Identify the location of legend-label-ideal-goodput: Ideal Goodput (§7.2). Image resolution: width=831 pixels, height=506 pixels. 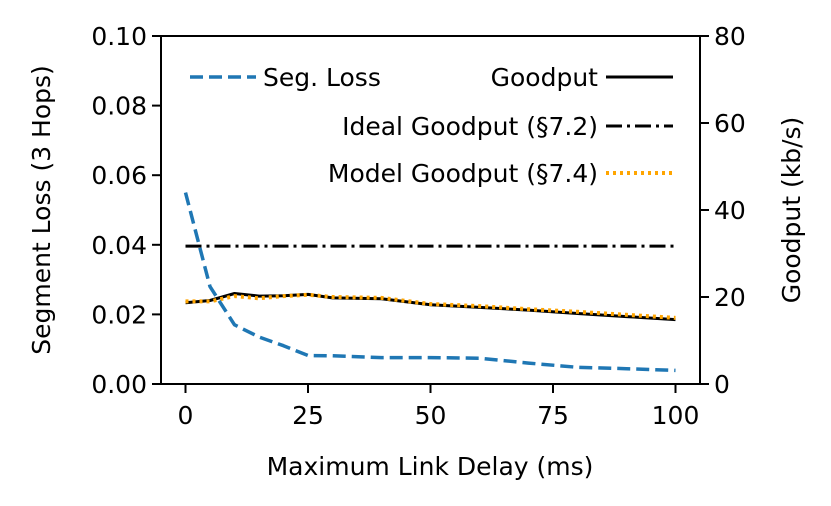
(470, 126).